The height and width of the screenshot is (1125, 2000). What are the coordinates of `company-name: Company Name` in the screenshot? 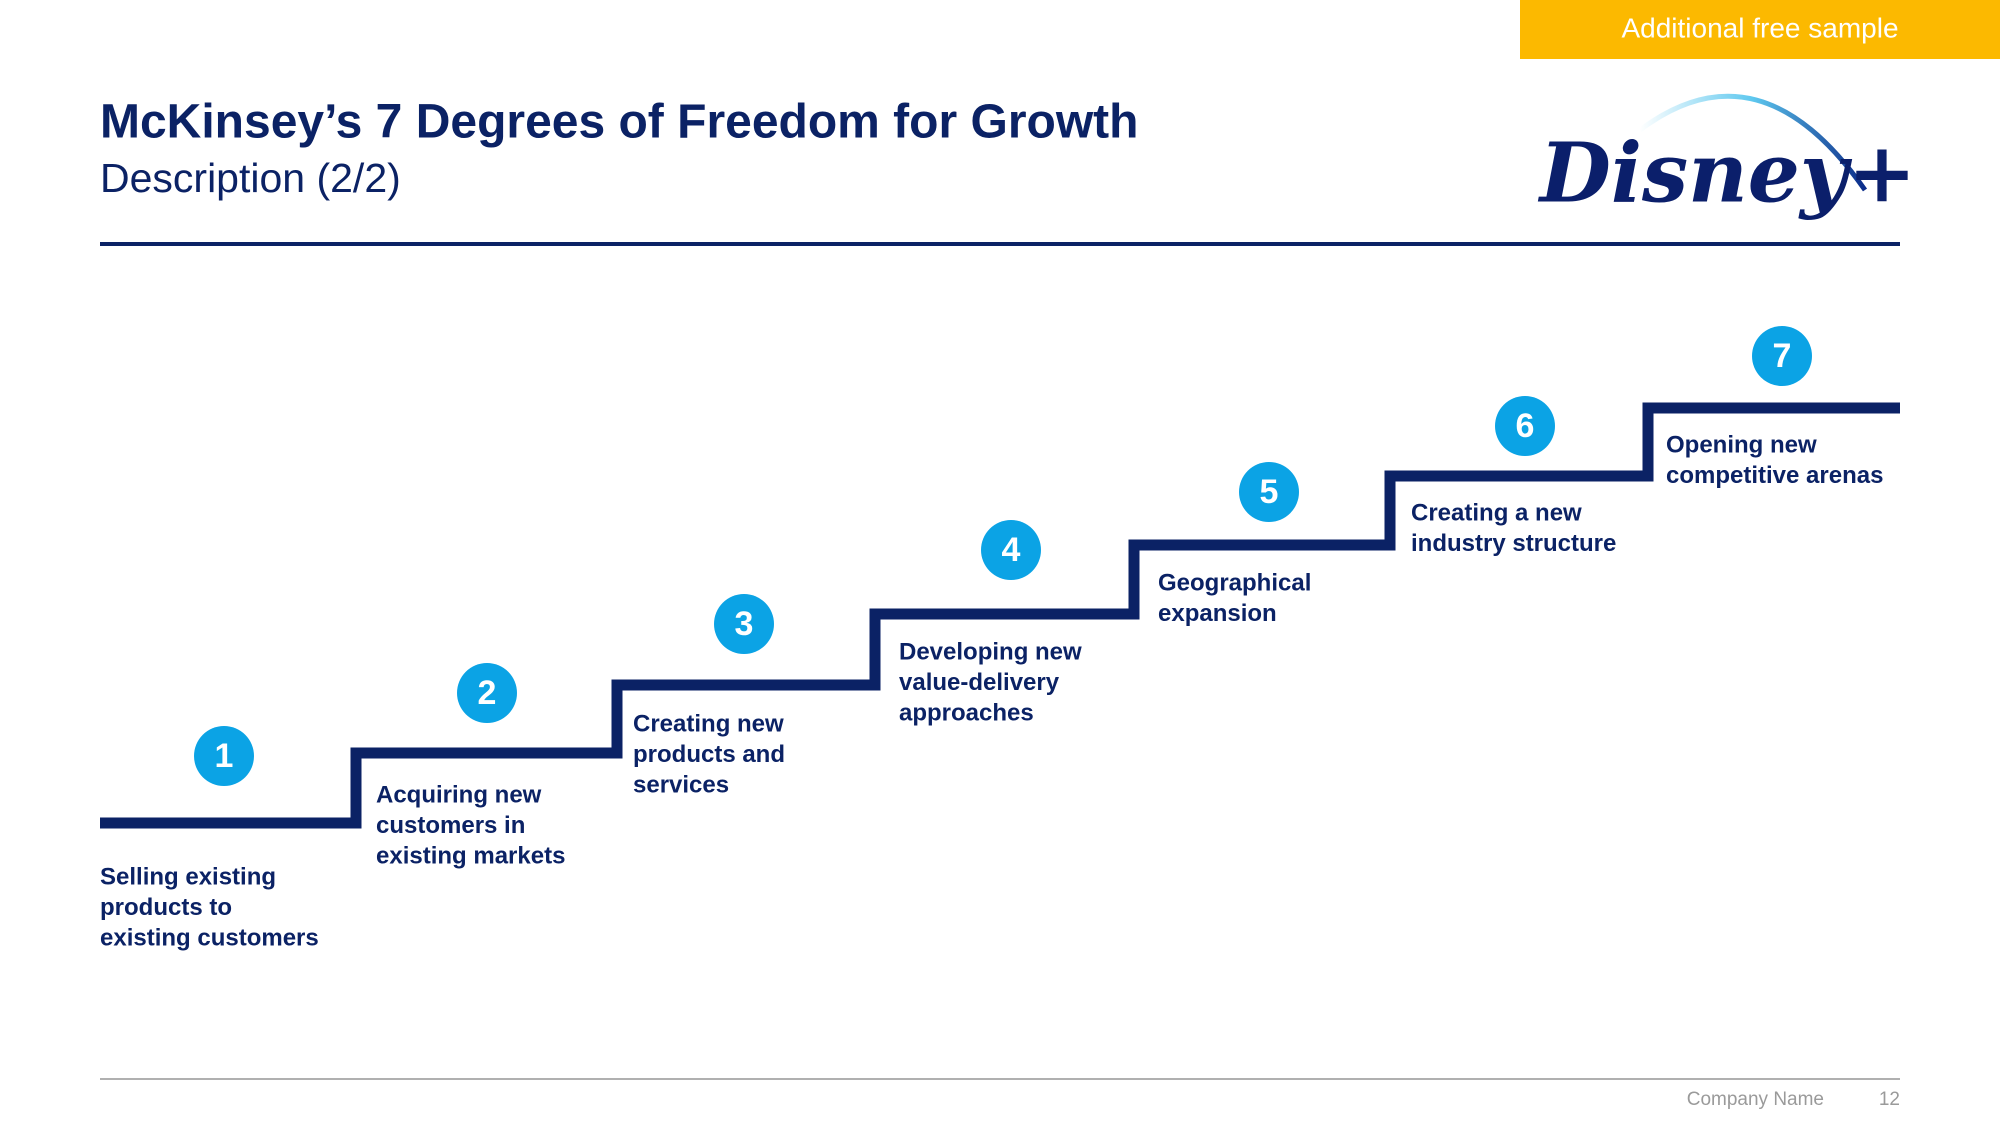 It's located at (1755, 1099).